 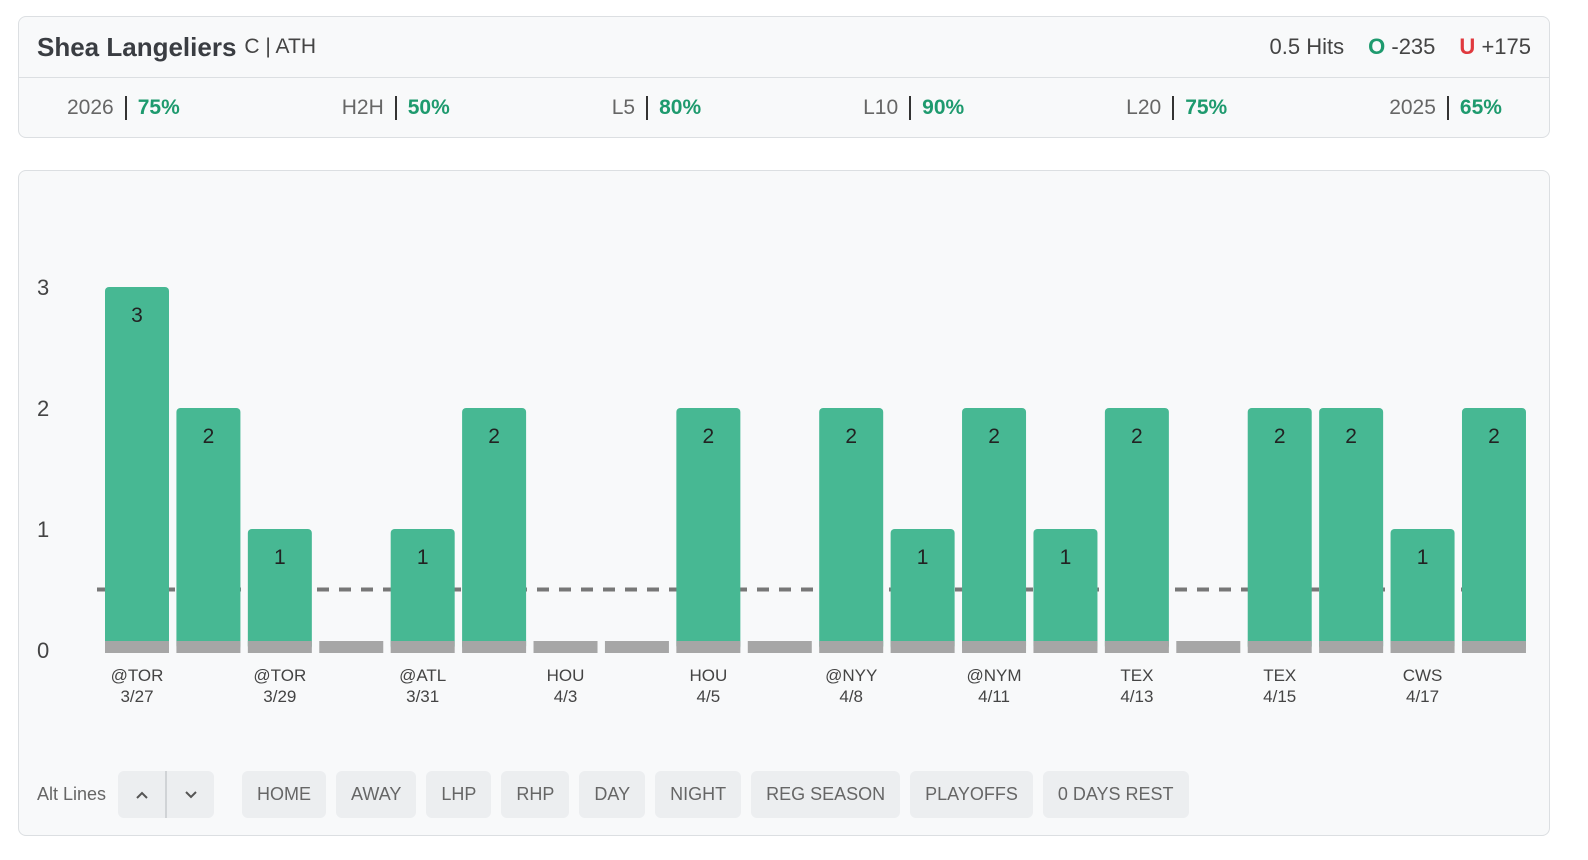 I want to click on x-tick-date: 4/13, so click(x=1136, y=696).